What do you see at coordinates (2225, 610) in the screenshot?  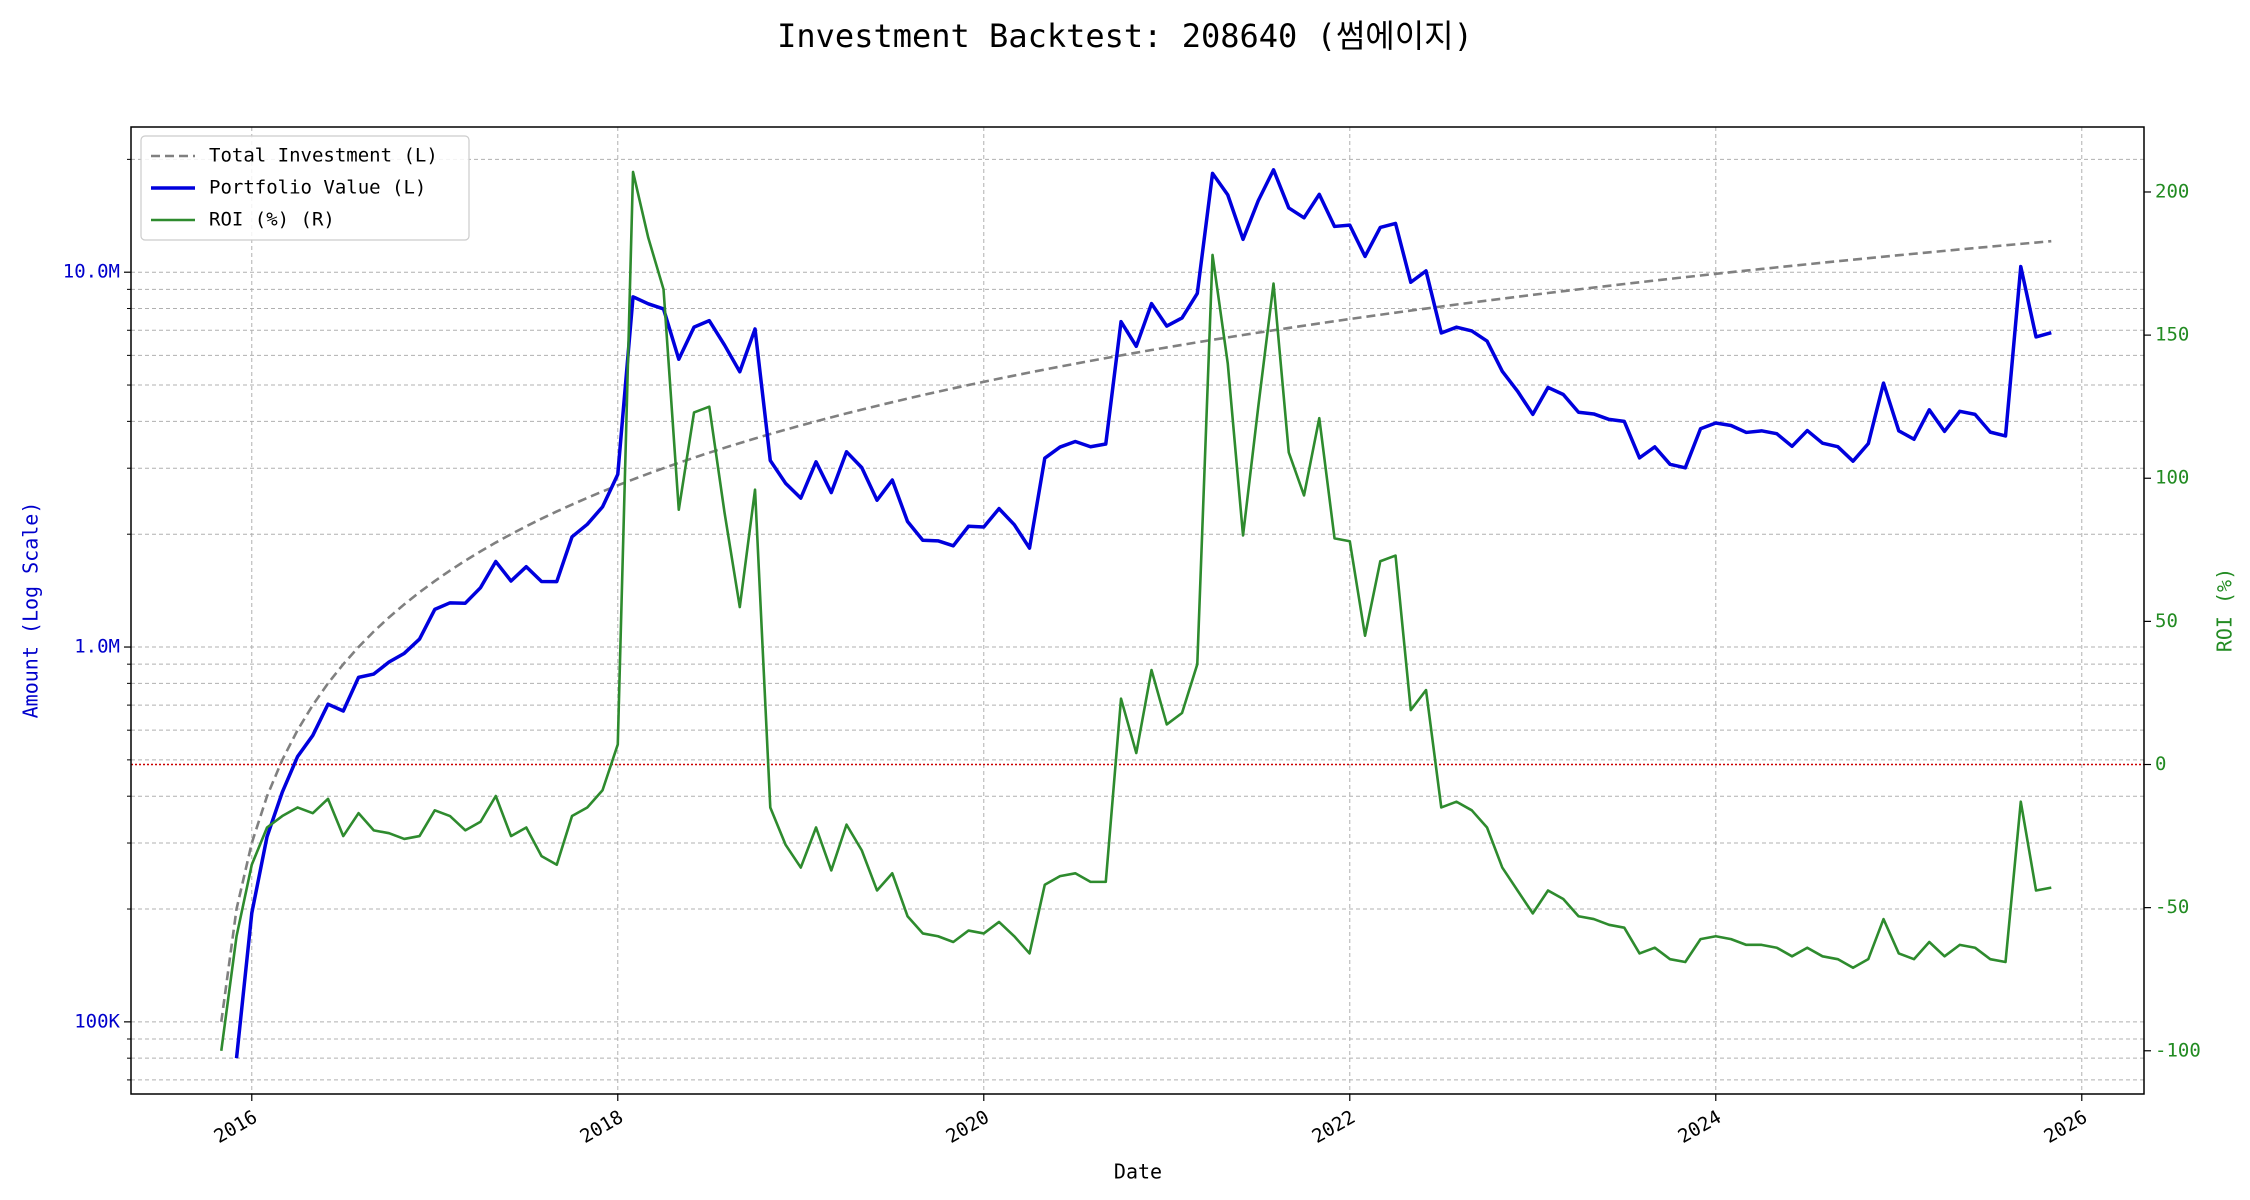 I see `y2-axis-label: ROI (%)` at bounding box center [2225, 610].